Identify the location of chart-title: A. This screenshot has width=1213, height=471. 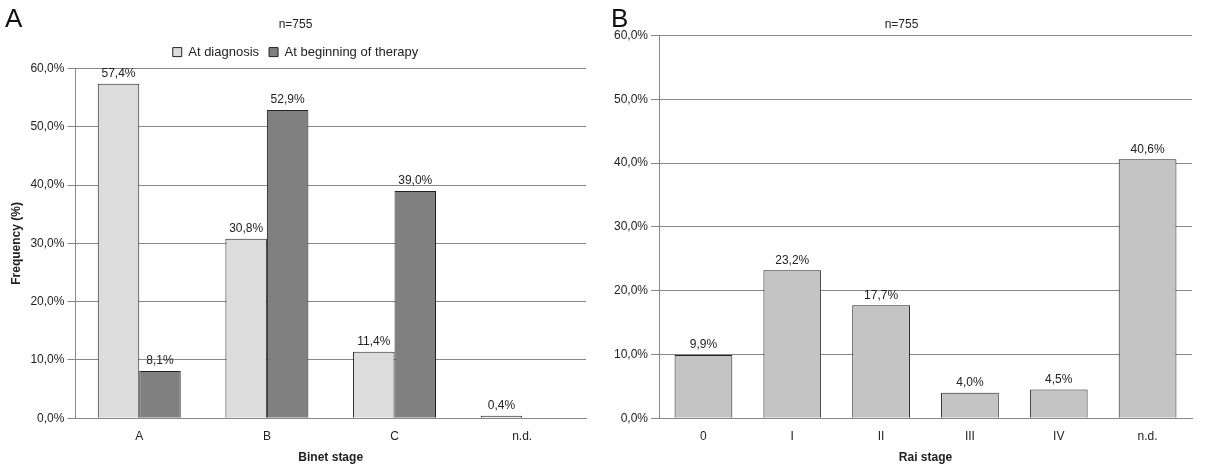
(14, 17).